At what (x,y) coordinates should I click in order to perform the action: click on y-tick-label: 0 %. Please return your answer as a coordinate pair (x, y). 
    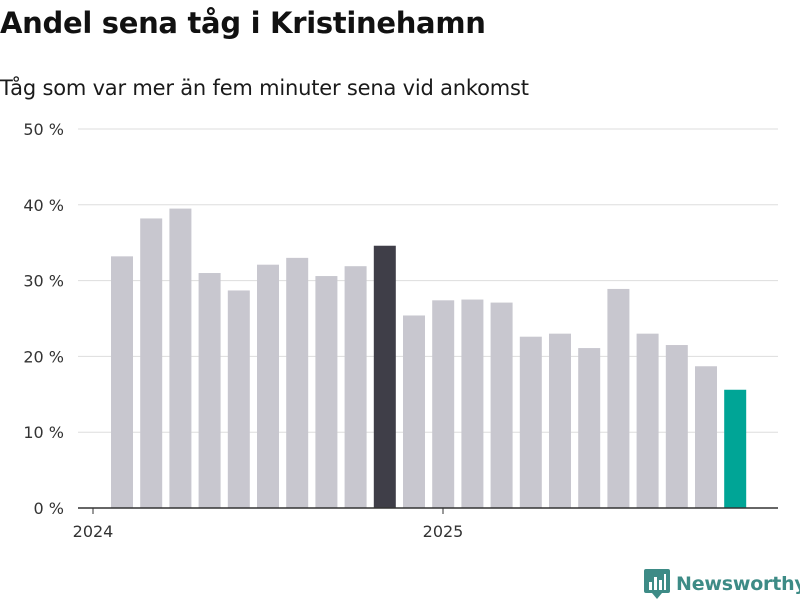
    Looking at the image, I should click on (49, 508).